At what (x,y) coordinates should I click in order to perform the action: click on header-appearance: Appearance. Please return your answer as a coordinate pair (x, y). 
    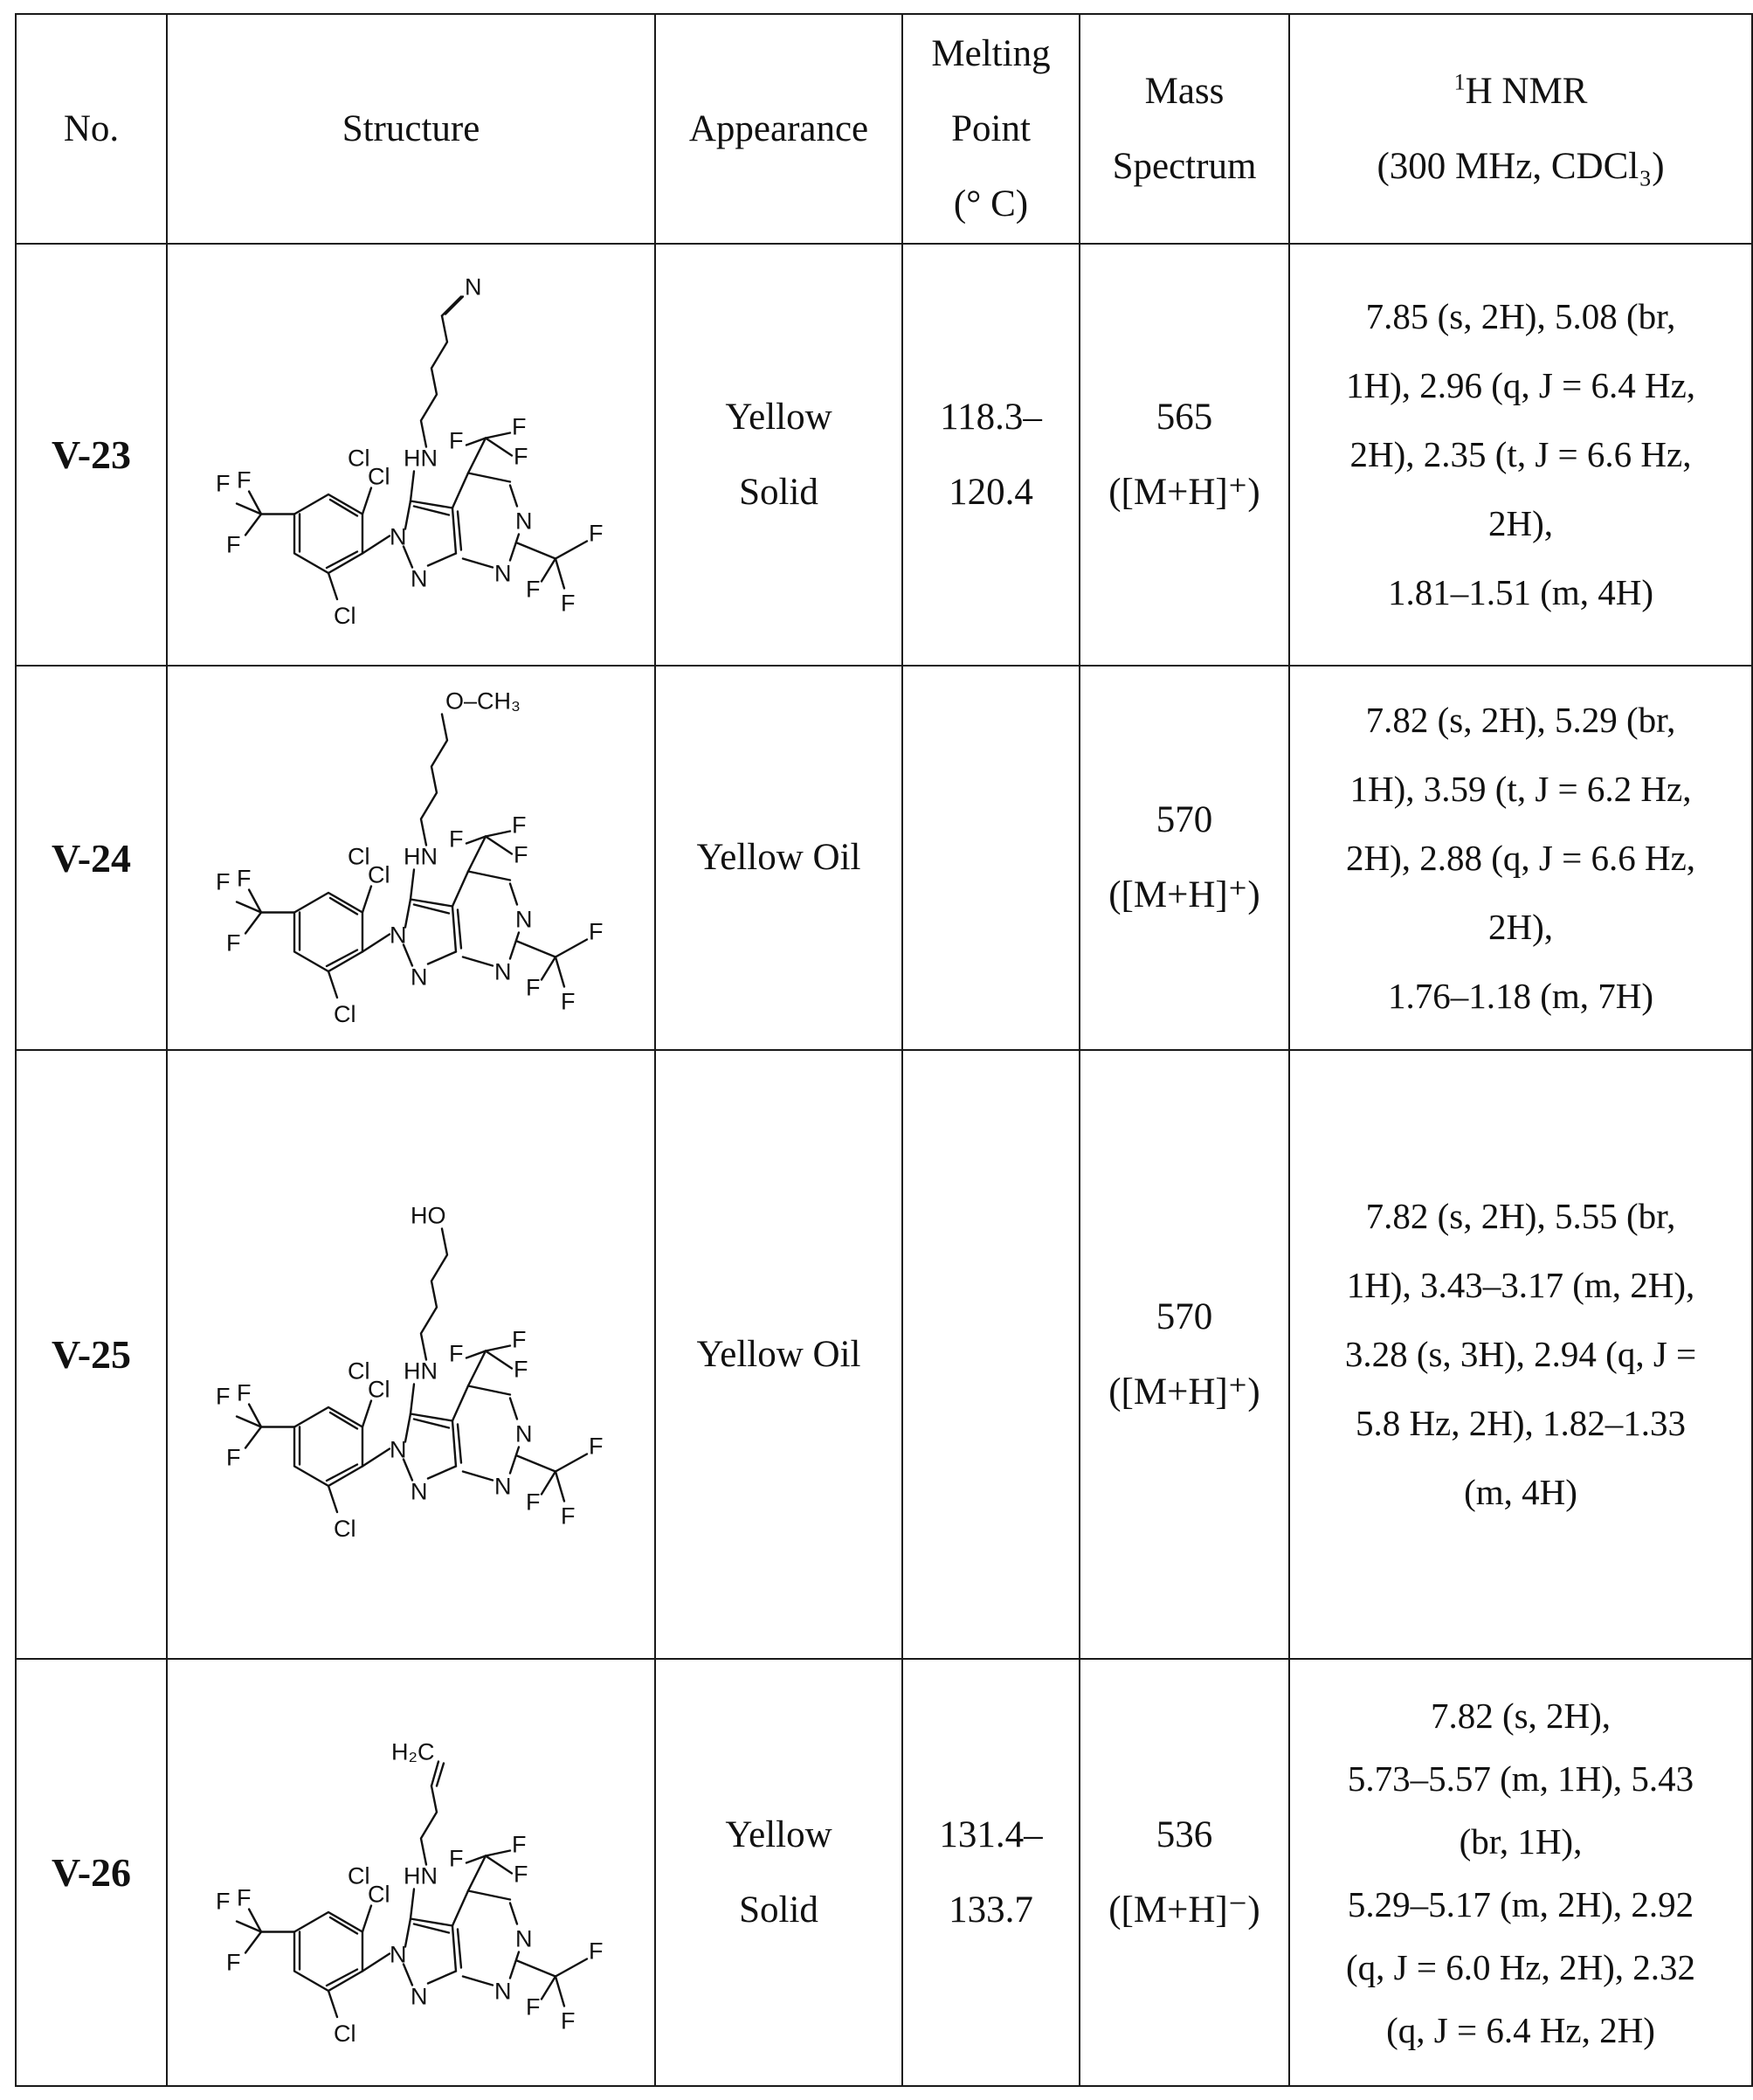
    Looking at the image, I should click on (779, 129).